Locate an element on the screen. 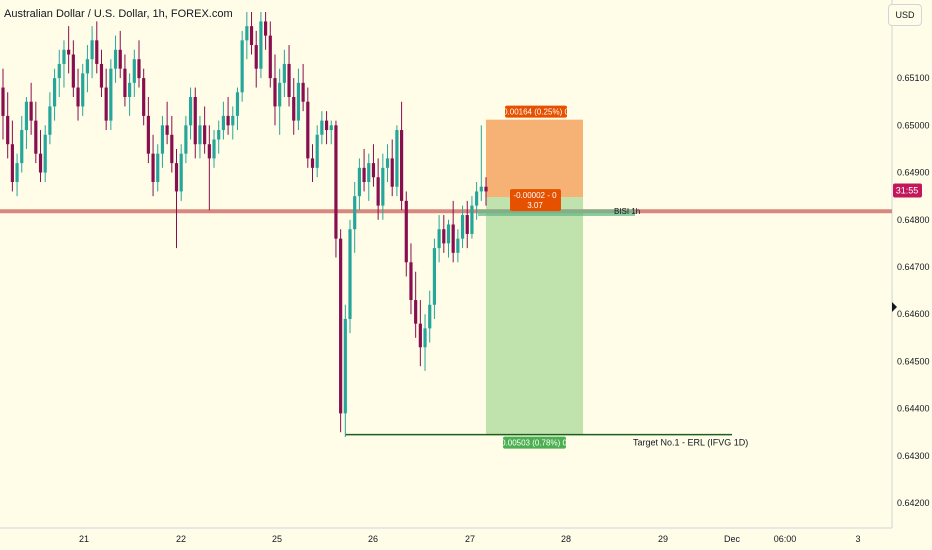  target-badge: 0.00503 (0.78%) 0 is located at coordinates (534, 442).